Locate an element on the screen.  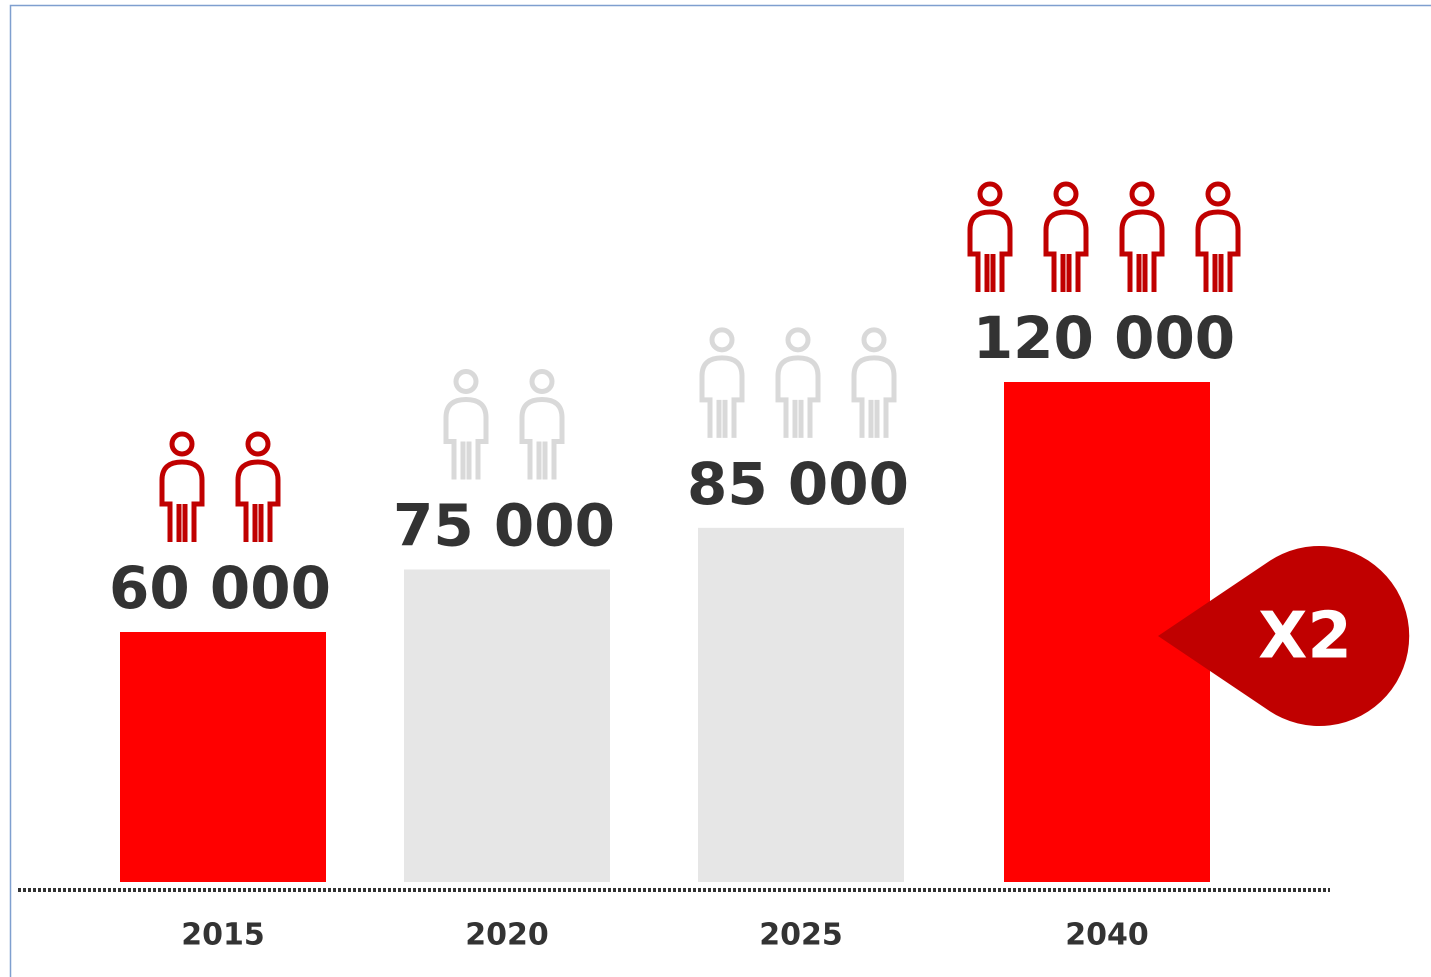
value-label: 120 000 is located at coordinates (1104, 338).